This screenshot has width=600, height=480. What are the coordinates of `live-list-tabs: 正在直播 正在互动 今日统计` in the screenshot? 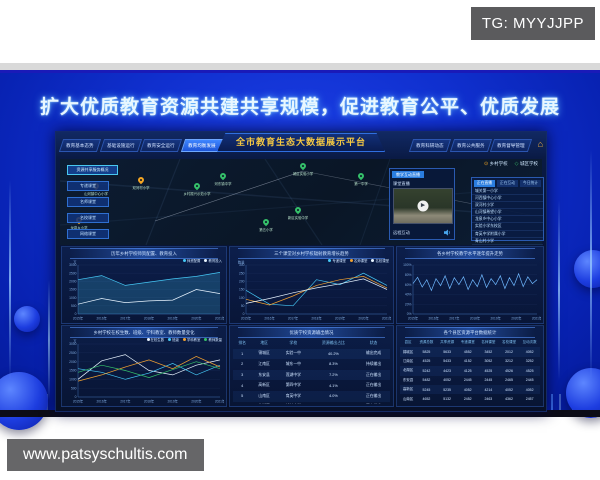 It's located at (507, 183).